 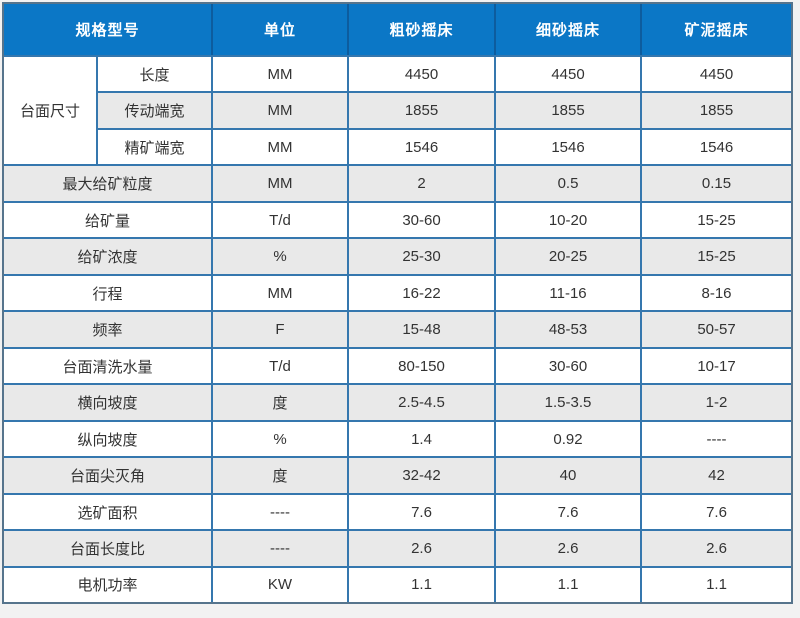 I want to click on table-row: 横向坡度度 2.5-4.5 1.5-3.5 1-2, so click(x=398, y=402).